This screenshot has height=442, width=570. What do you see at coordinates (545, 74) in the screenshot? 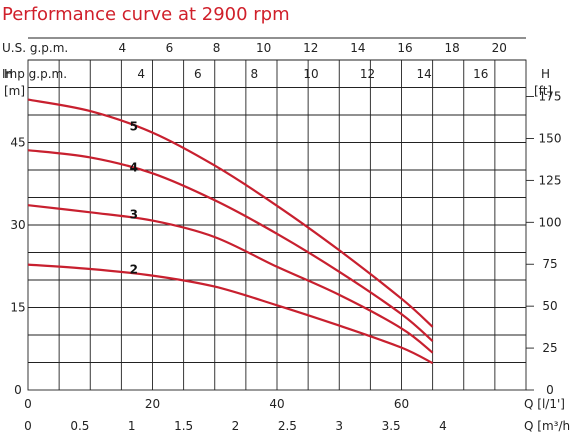
I see `right-axis-label: H` at bounding box center [545, 74].